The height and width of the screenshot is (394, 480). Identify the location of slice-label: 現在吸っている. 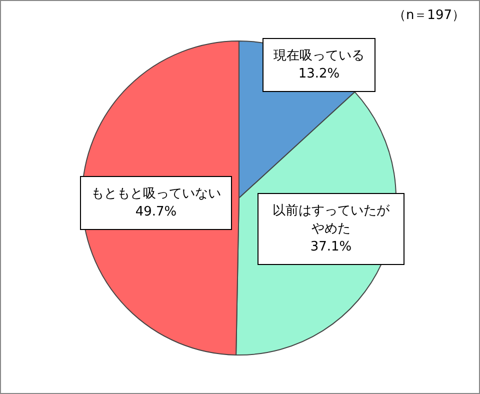
(319, 56).